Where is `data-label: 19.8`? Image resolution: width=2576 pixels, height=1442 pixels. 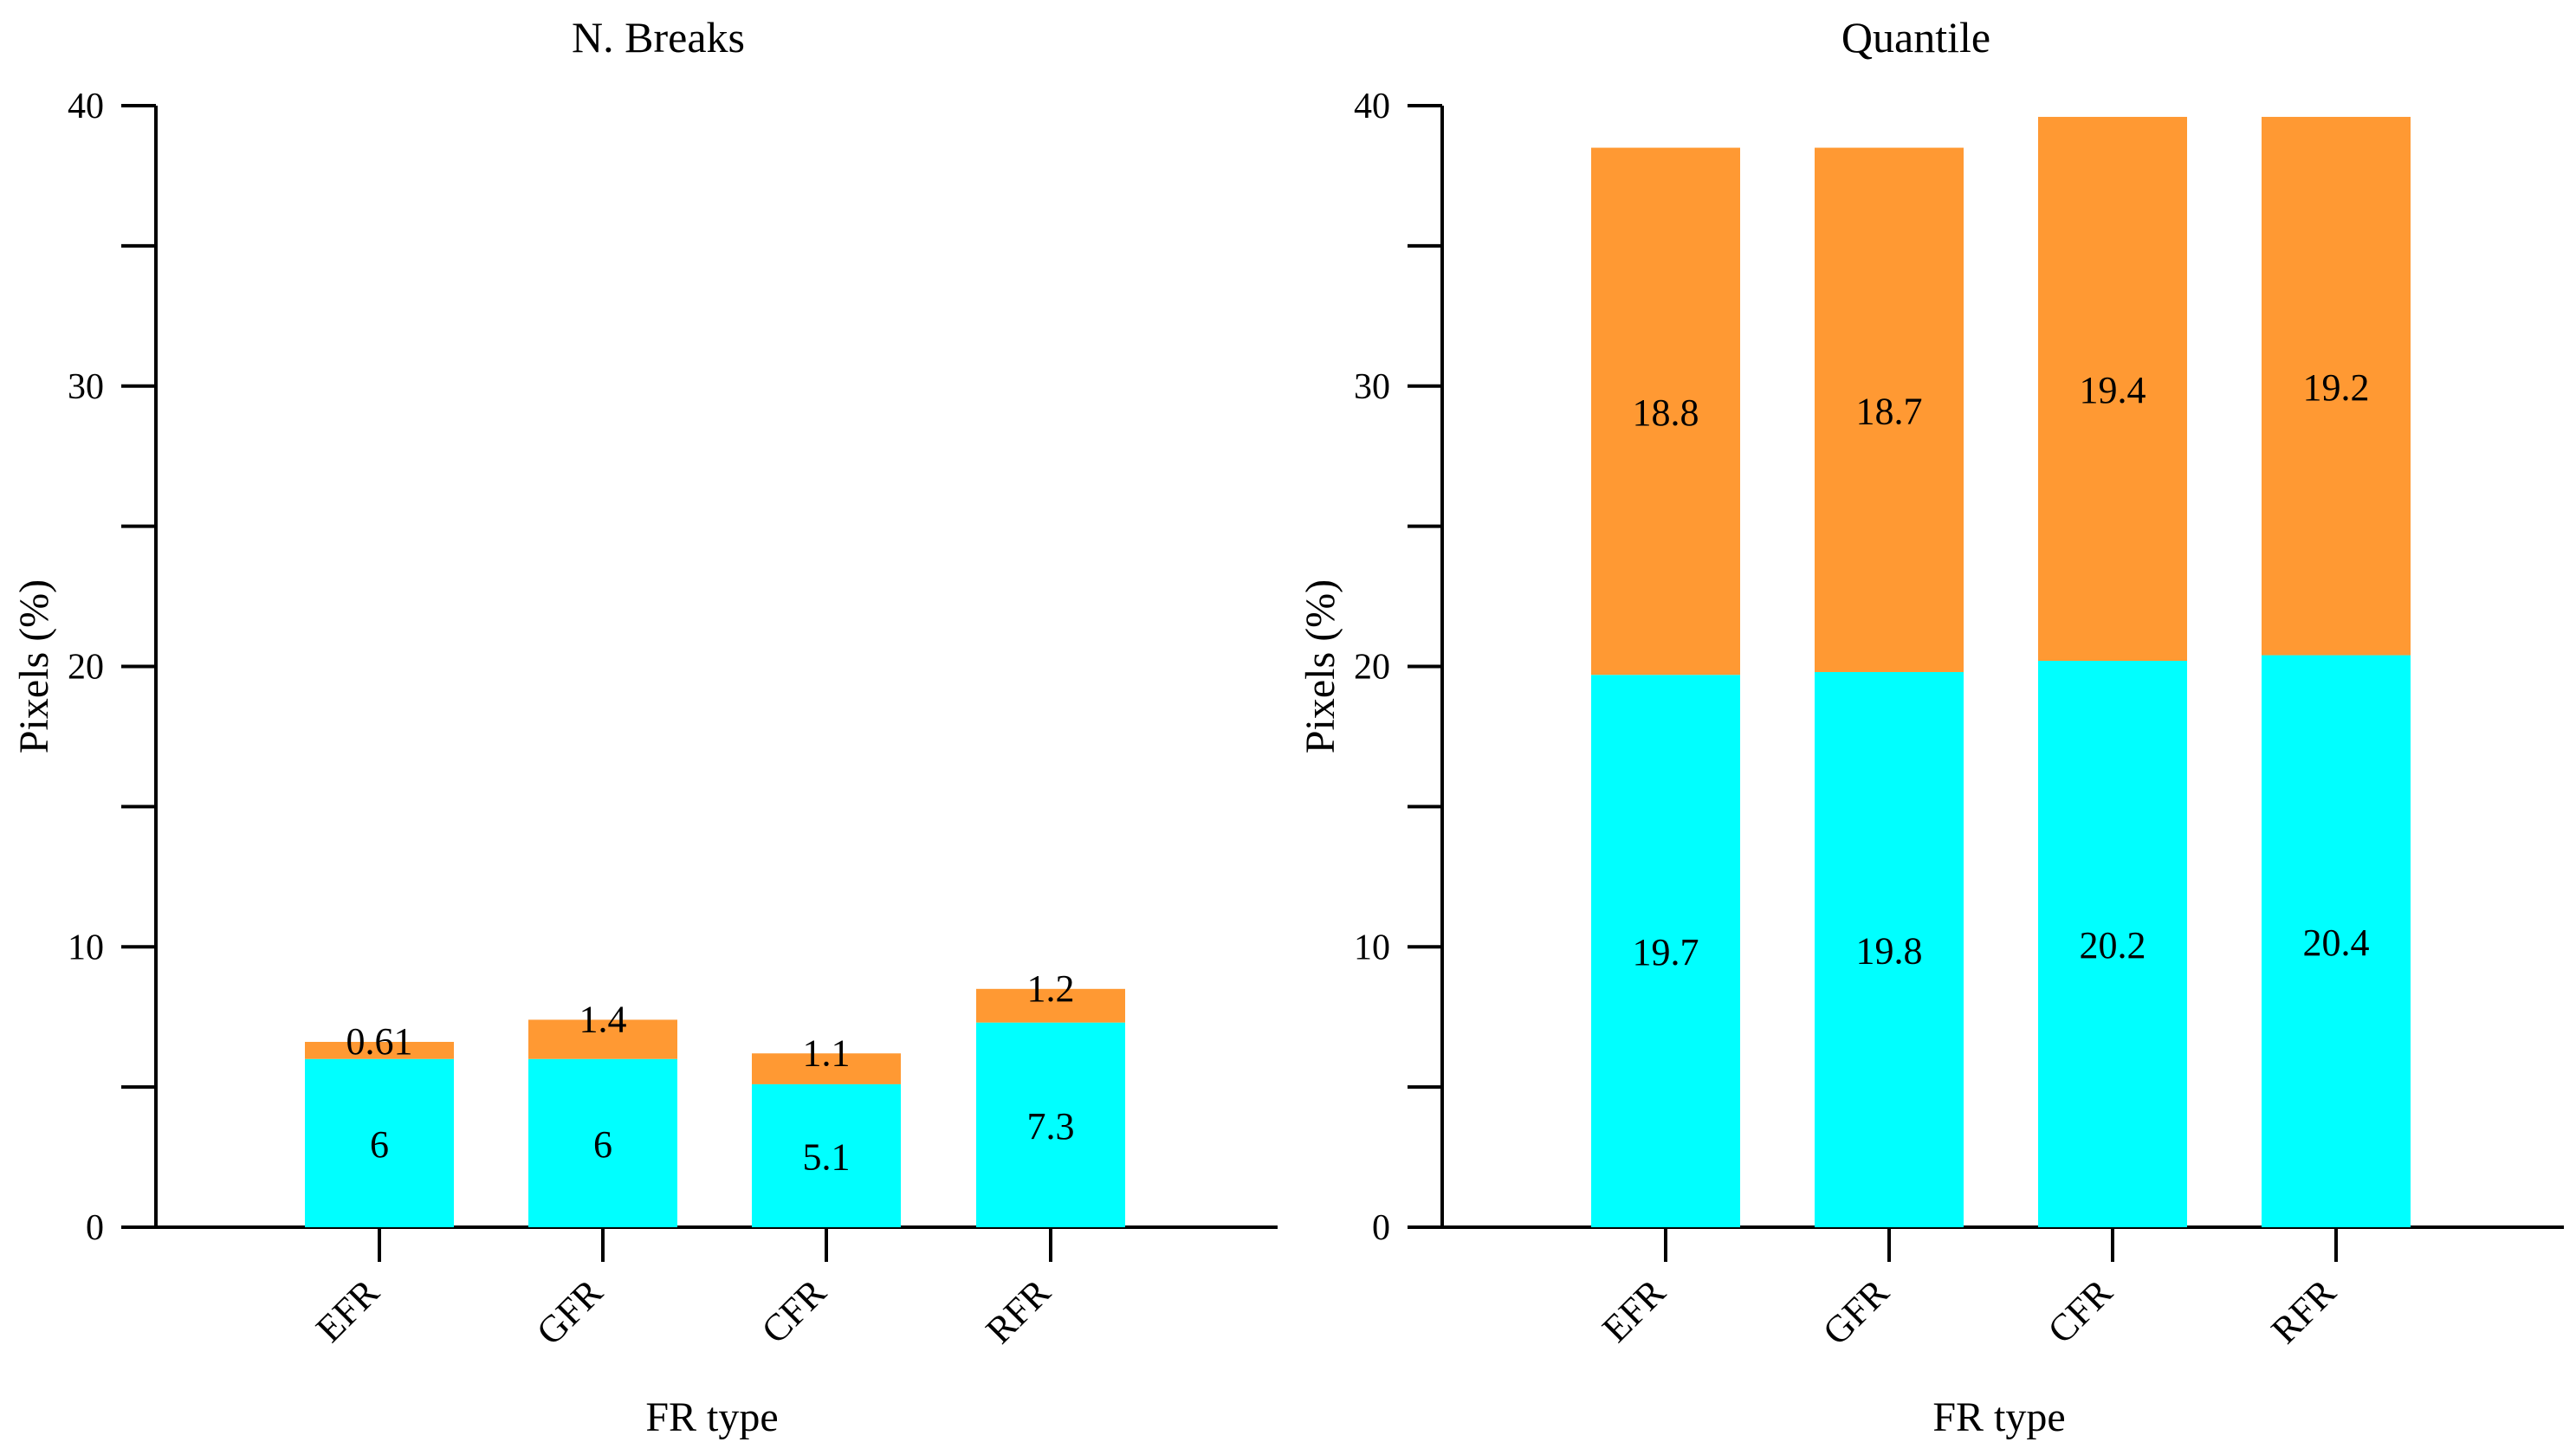 data-label: 19.8 is located at coordinates (1889, 950).